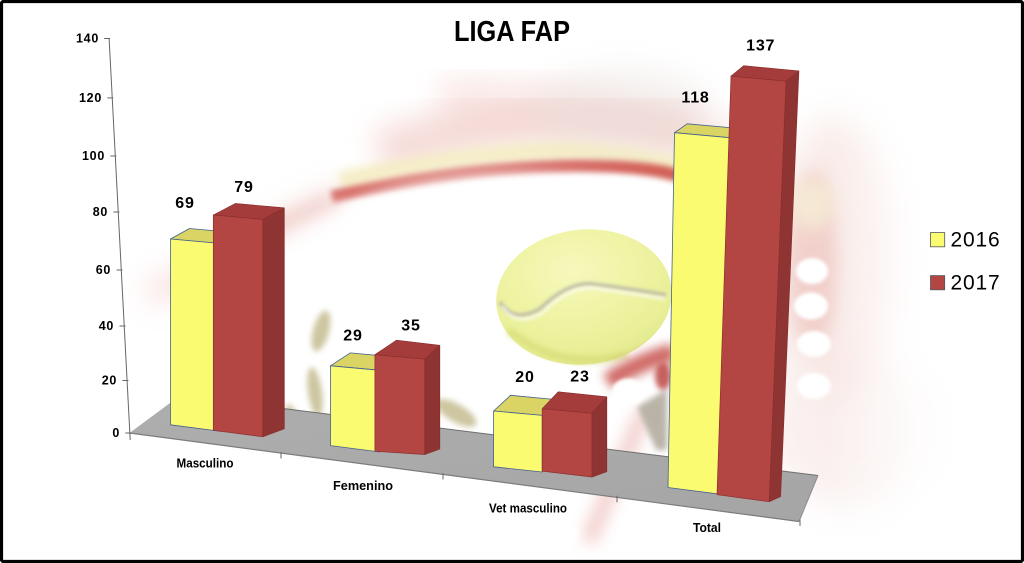 This screenshot has height=563, width=1024. Describe the element at coordinates (90, 98) in the screenshot. I see `svg-text: 120` at that location.